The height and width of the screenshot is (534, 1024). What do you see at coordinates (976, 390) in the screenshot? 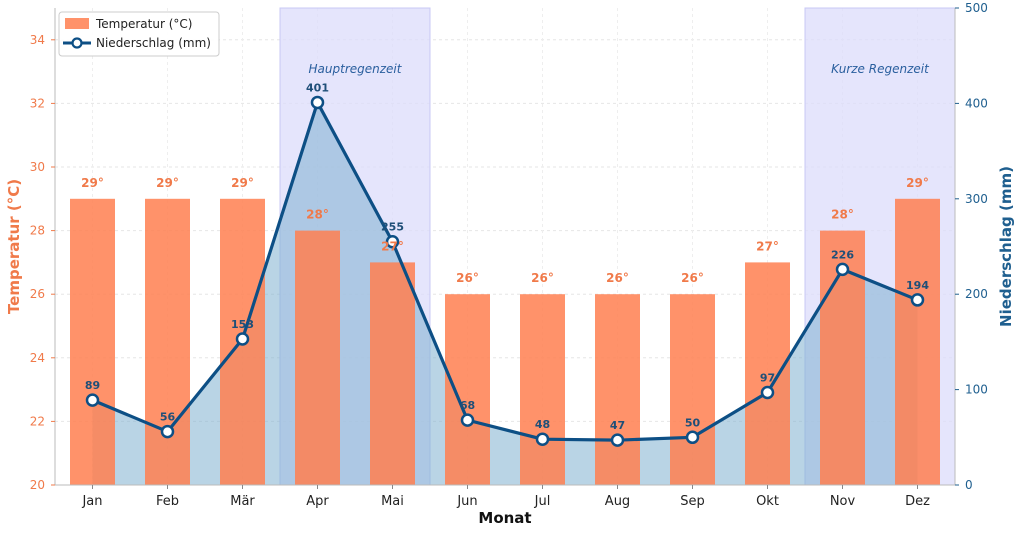
I see `right-tick-label: 100` at bounding box center [976, 390].